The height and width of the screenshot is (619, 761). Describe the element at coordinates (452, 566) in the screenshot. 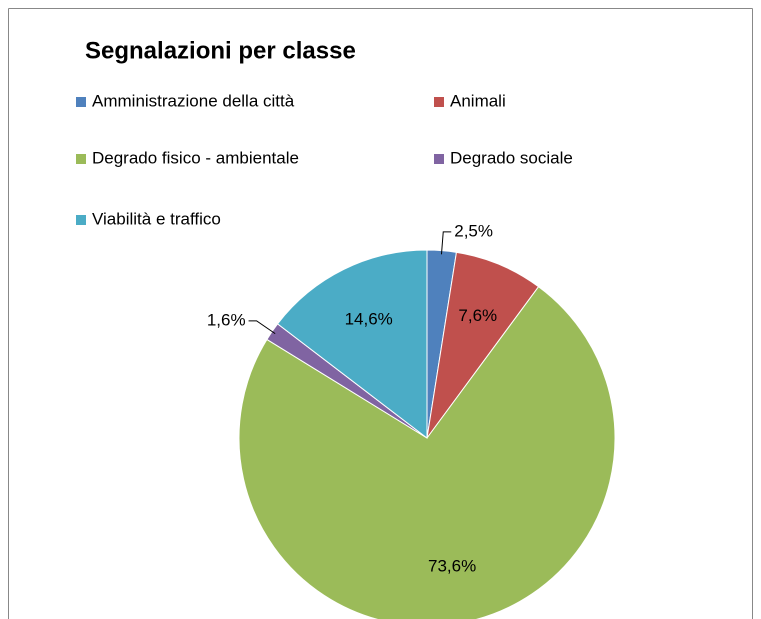

I see `data-label: 73,6%` at that location.